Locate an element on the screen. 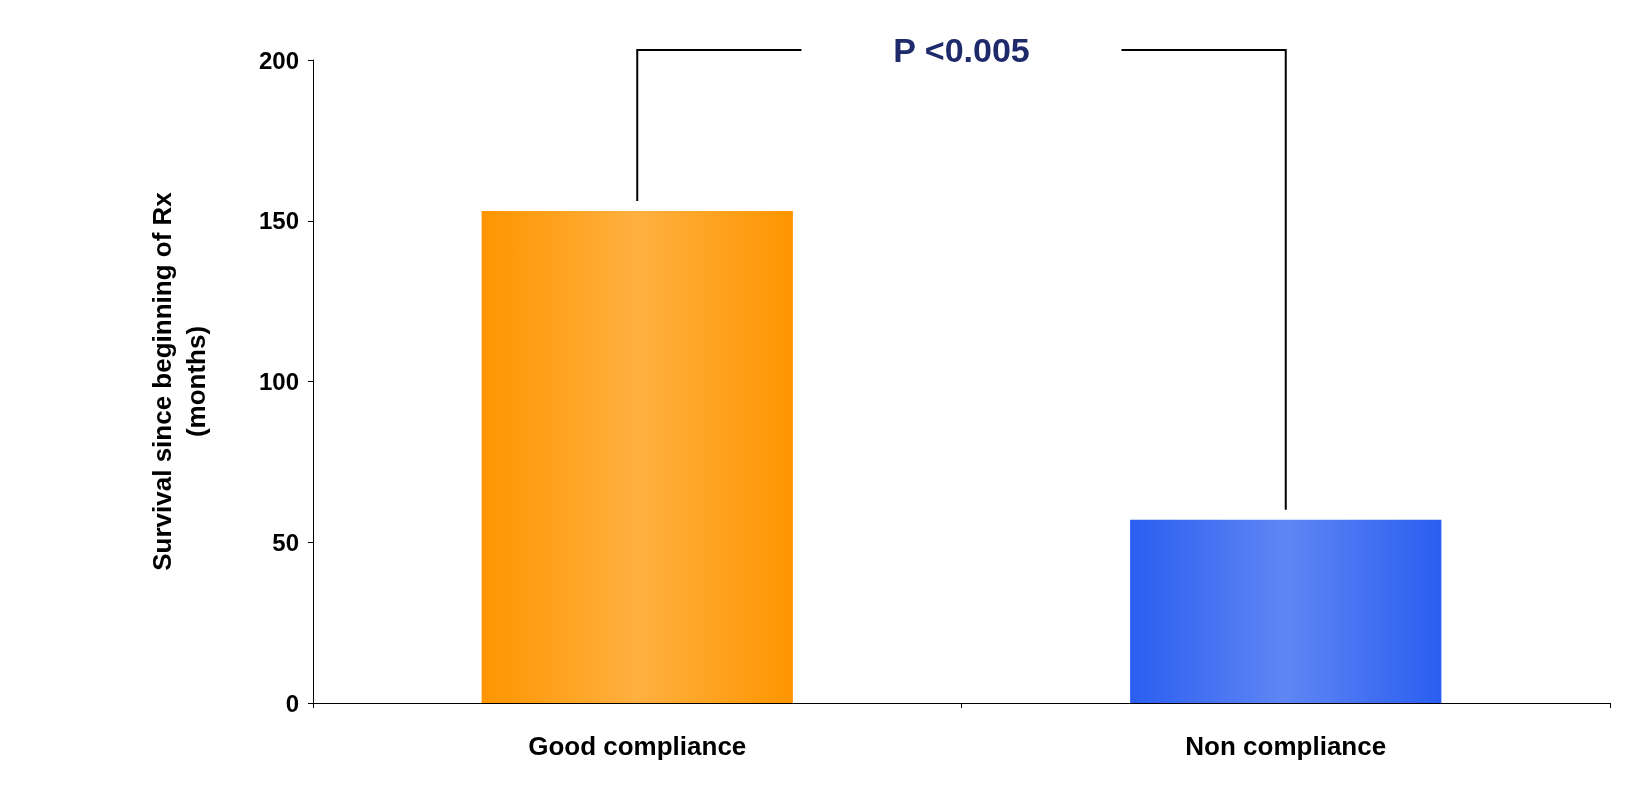  y-tick-label: 150 is located at coordinates (278, 221).